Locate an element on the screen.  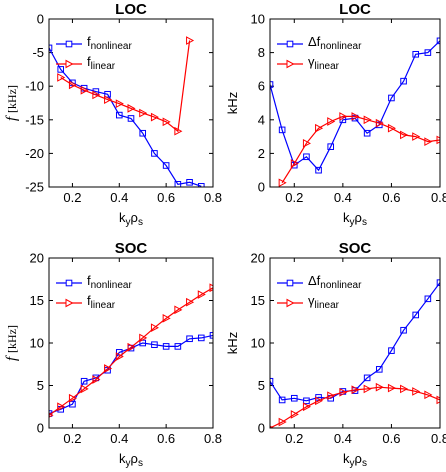
legend-label: γlinear is located at coordinates (324, 63).